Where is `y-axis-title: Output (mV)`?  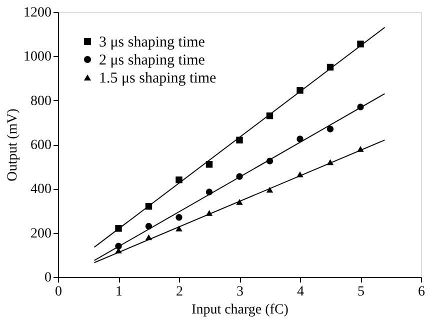
y-axis-title: Output (mV) is located at coordinates (13, 145).